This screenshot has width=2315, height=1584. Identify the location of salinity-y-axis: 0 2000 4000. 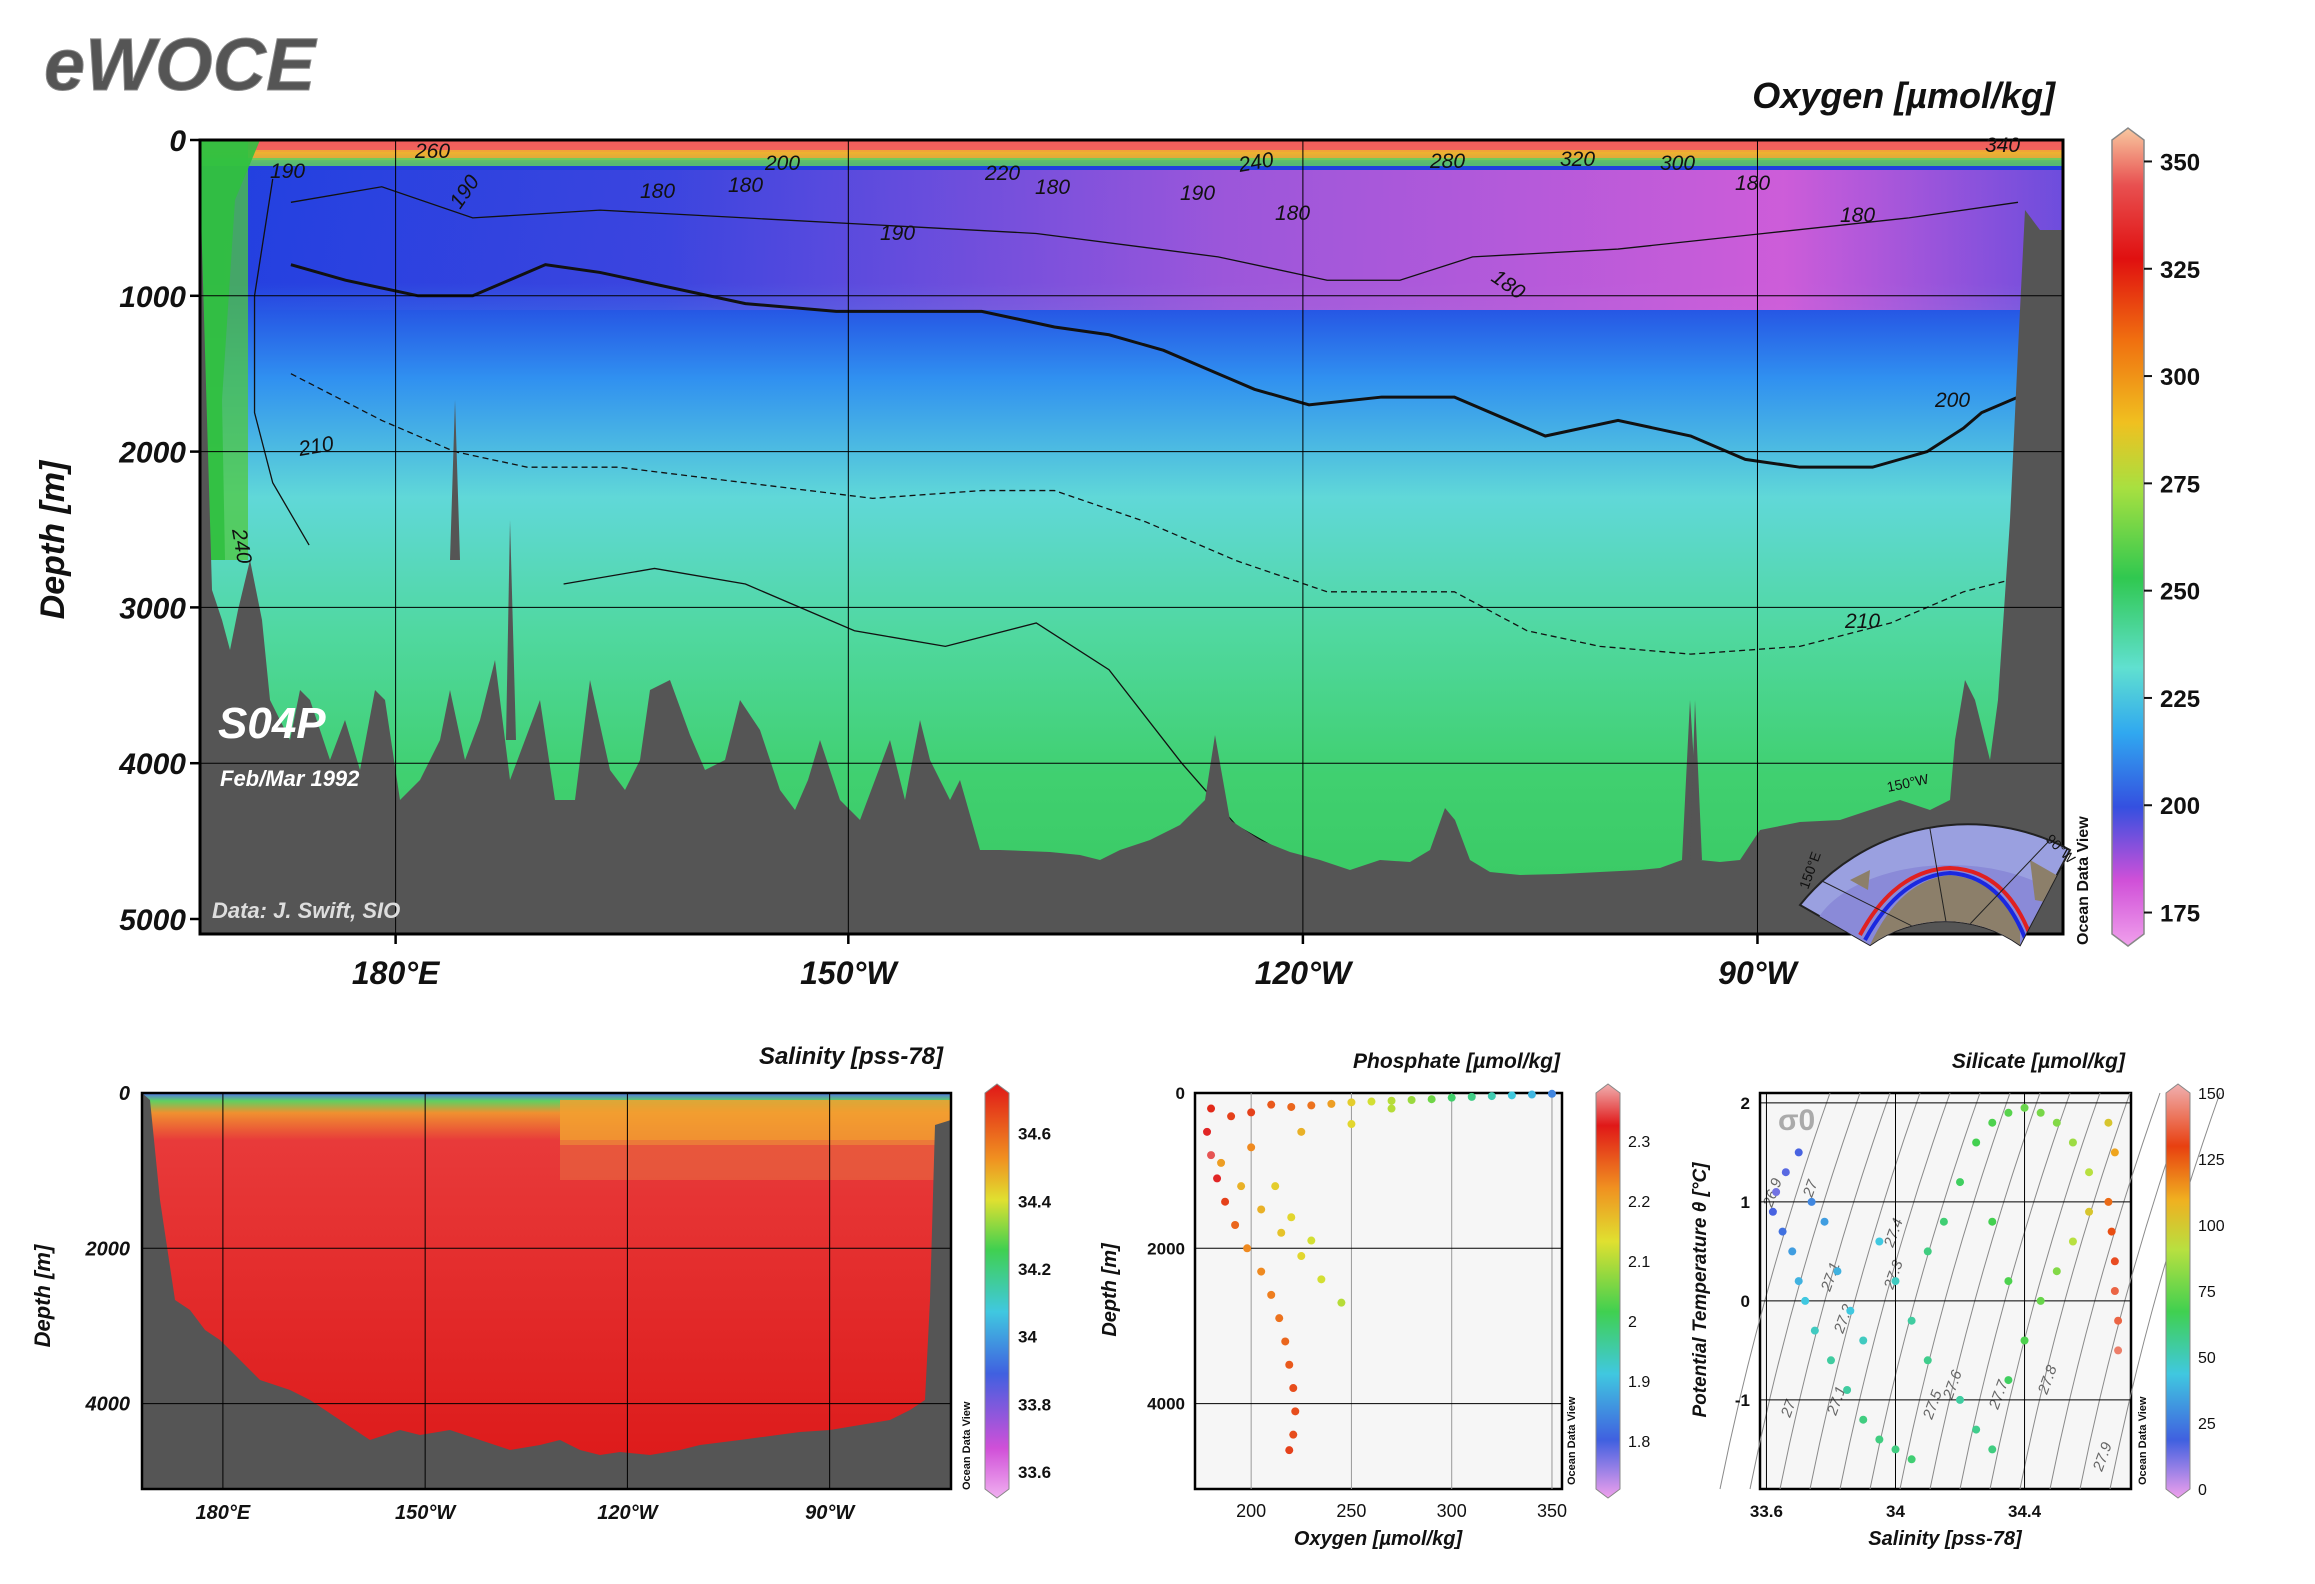
(108, 1249).